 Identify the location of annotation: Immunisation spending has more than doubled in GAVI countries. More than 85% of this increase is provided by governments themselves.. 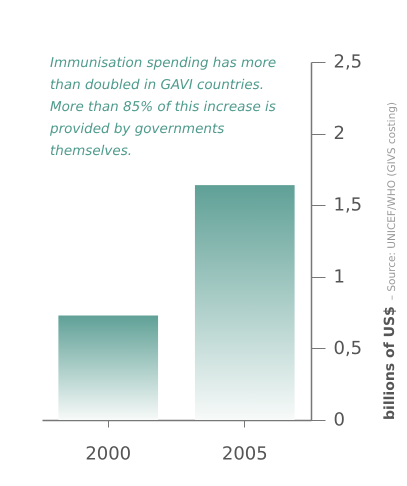
(162, 107).